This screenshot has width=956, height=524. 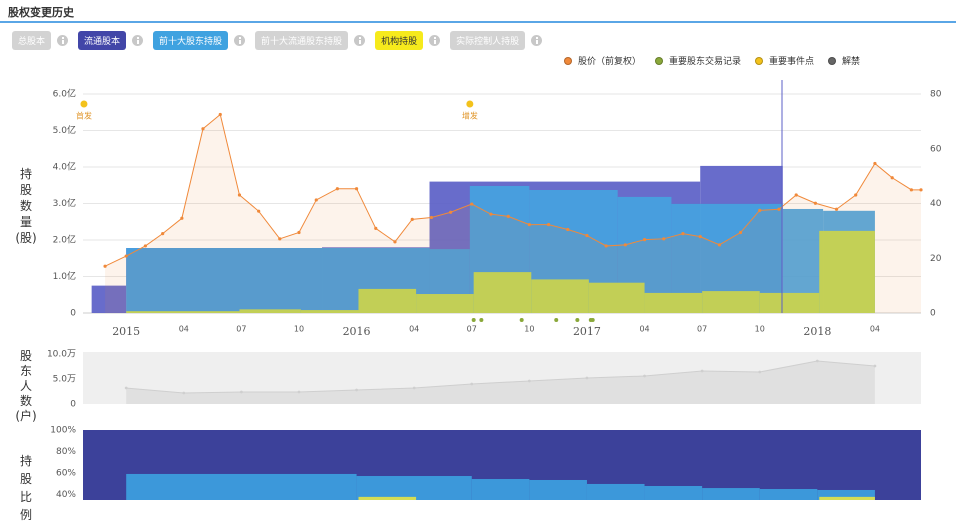 I want to click on y-axis-label: 持股比例, so click(x=25, y=488).